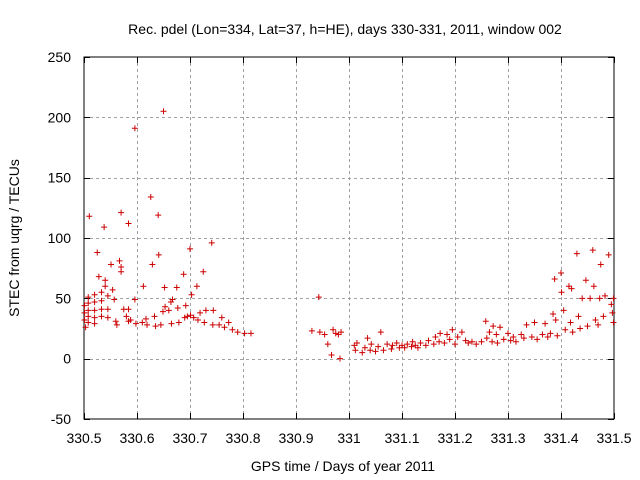 This screenshot has height=480, width=640. I want to click on x-tick-label: 331.2, so click(454, 438).